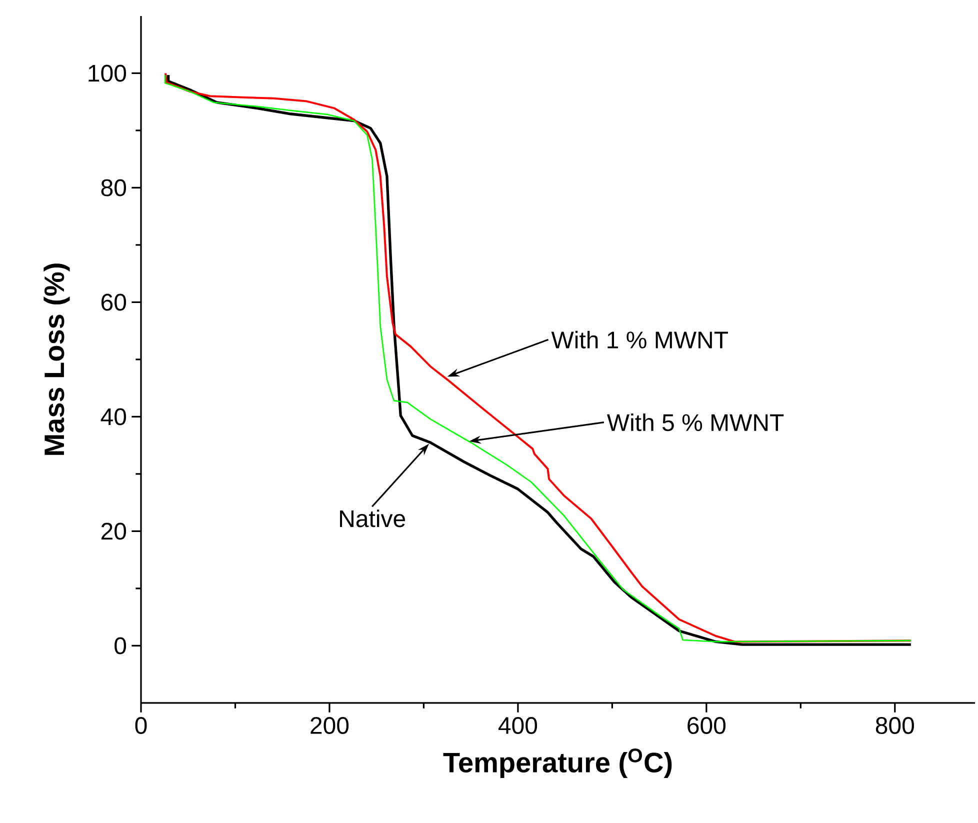  What do you see at coordinates (113, 302) in the screenshot?
I see `y-tick-label: 60` at bounding box center [113, 302].